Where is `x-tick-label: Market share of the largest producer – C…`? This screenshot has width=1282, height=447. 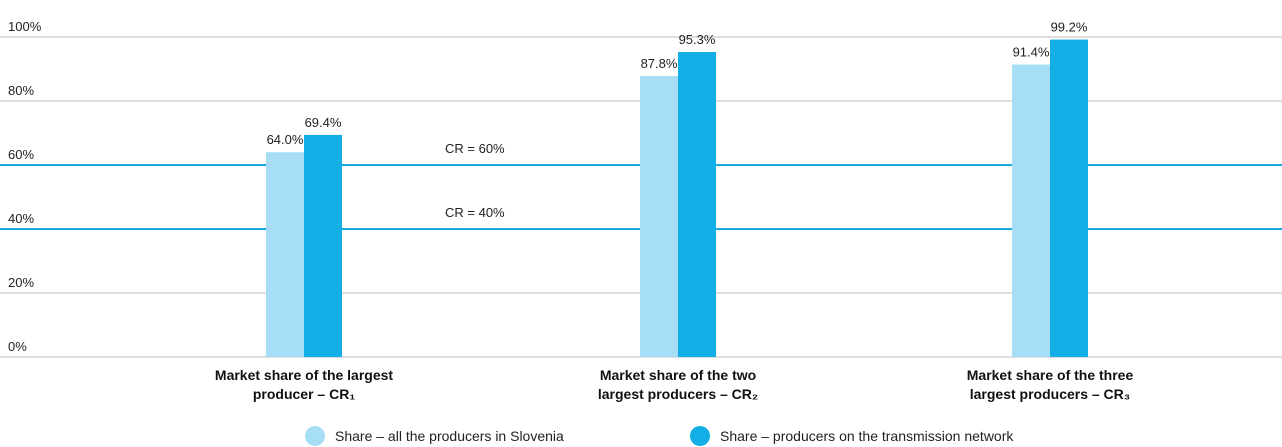 x-tick-label: Market share of the largest producer – C… is located at coordinates (304, 384).